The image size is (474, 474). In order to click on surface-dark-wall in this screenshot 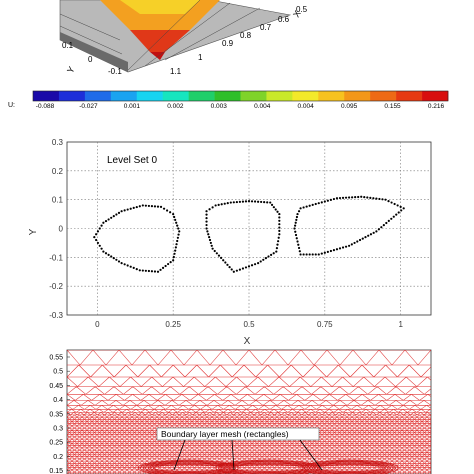, I will do `click(94, 52)`.